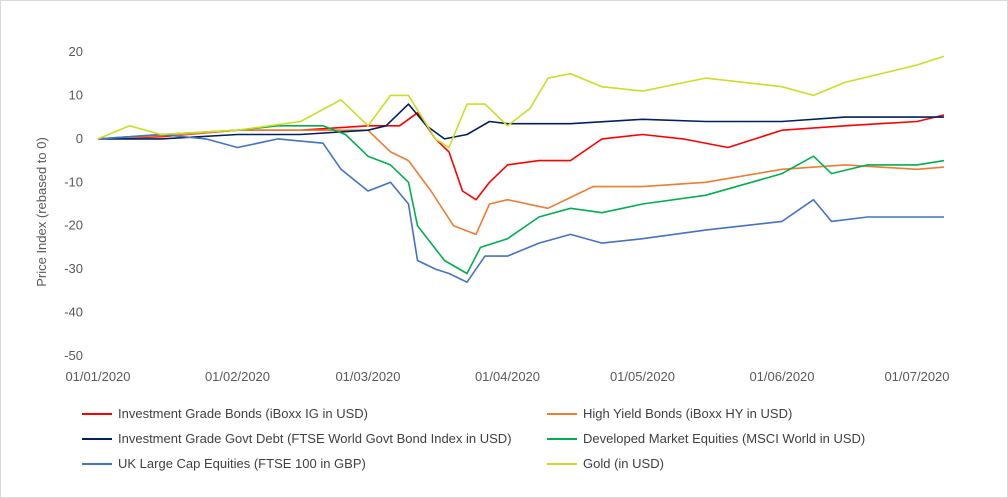  What do you see at coordinates (73, 225) in the screenshot?
I see `y-tick-label: -20` at bounding box center [73, 225].